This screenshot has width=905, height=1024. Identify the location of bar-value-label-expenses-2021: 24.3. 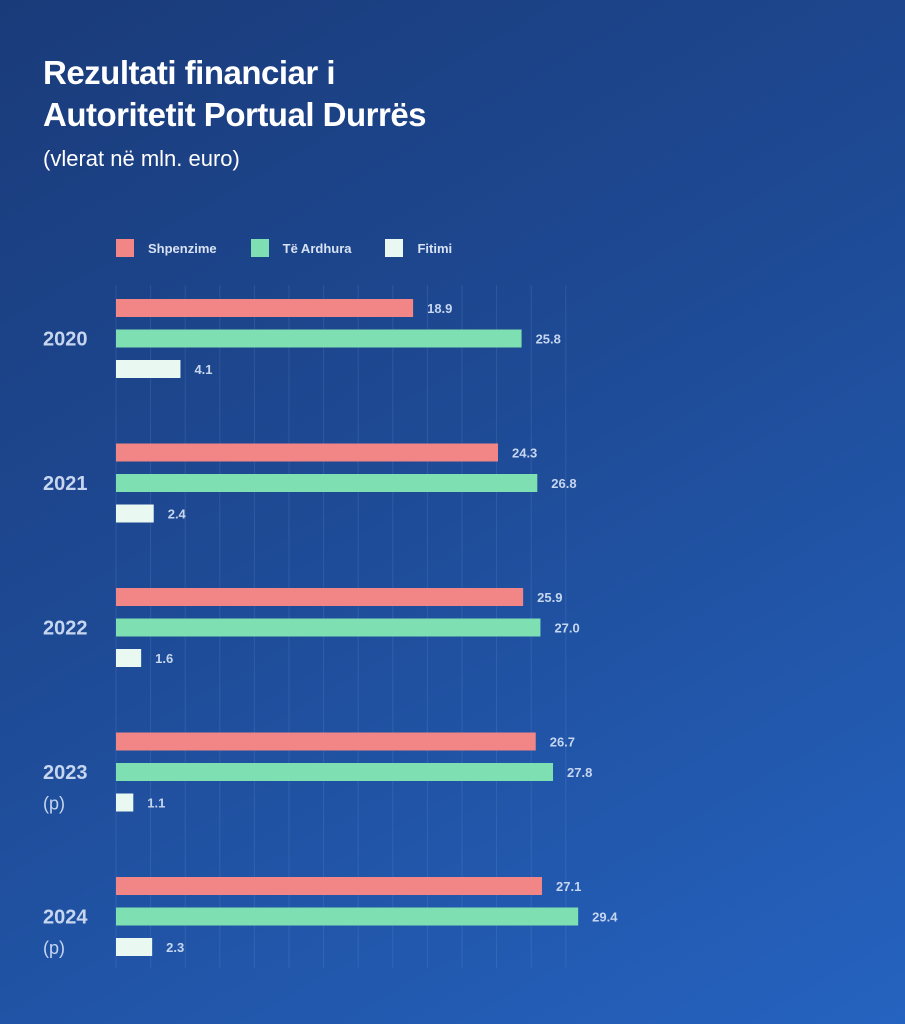
(524, 453).